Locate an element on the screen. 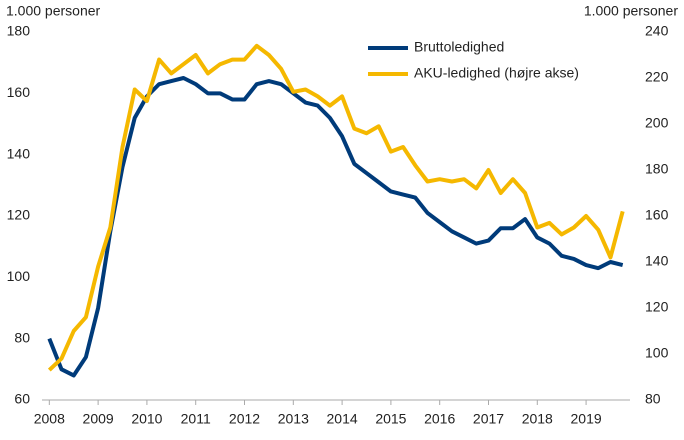 The width and height of the screenshot is (684, 440). legend-label: AKU-ledighed (højre akse) is located at coordinates (496, 73).